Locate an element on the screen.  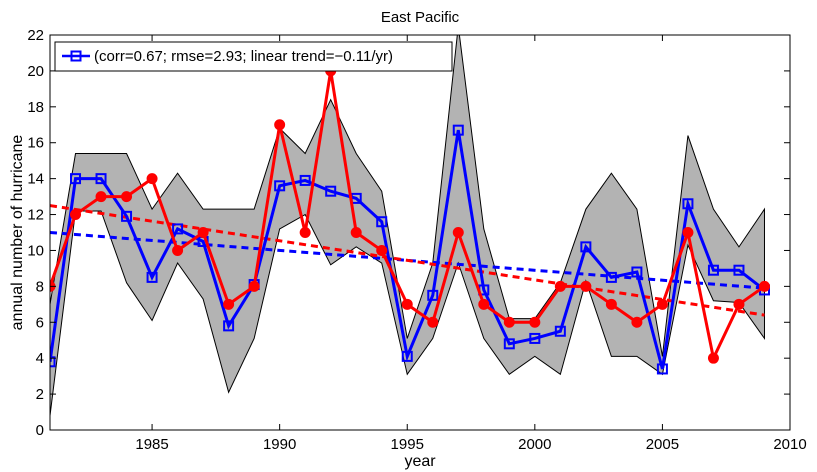
y-tick-label: 14 is located at coordinates (35, 179).